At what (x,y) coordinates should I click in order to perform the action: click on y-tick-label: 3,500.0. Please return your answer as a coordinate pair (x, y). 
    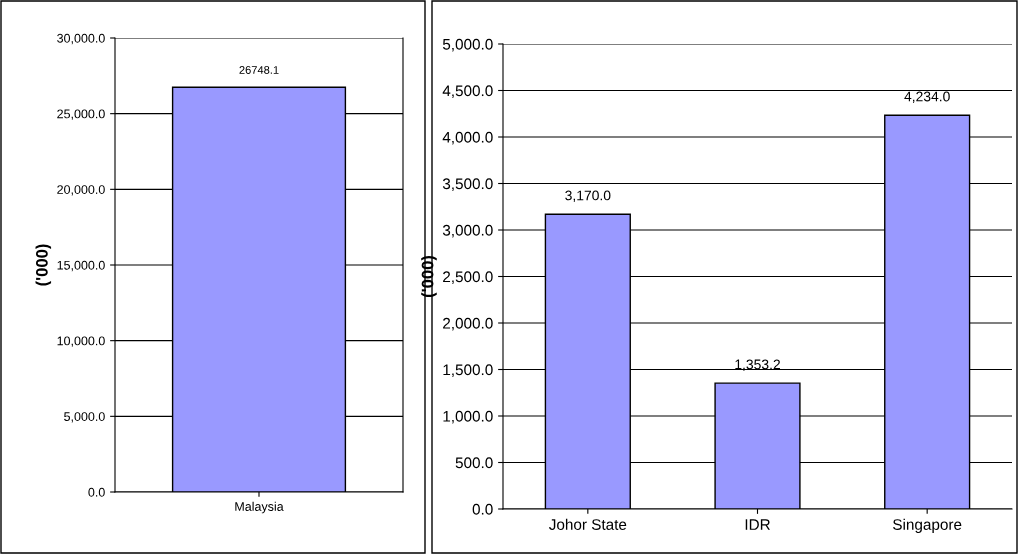
    Looking at the image, I should click on (467, 184).